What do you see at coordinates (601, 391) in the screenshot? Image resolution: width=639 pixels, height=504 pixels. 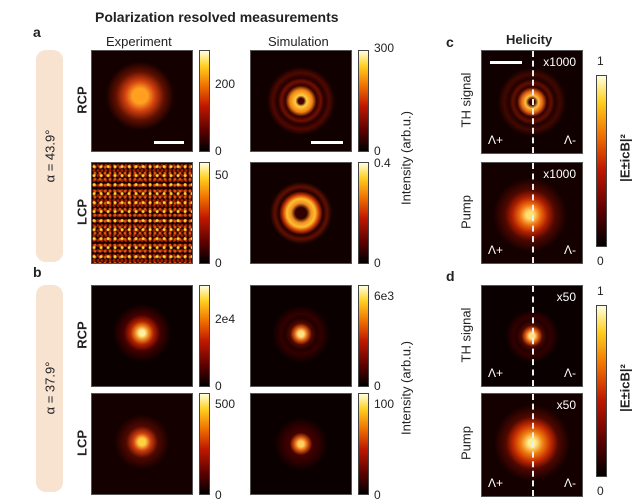 I see `colorbar-d` at bounding box center [601, 391].